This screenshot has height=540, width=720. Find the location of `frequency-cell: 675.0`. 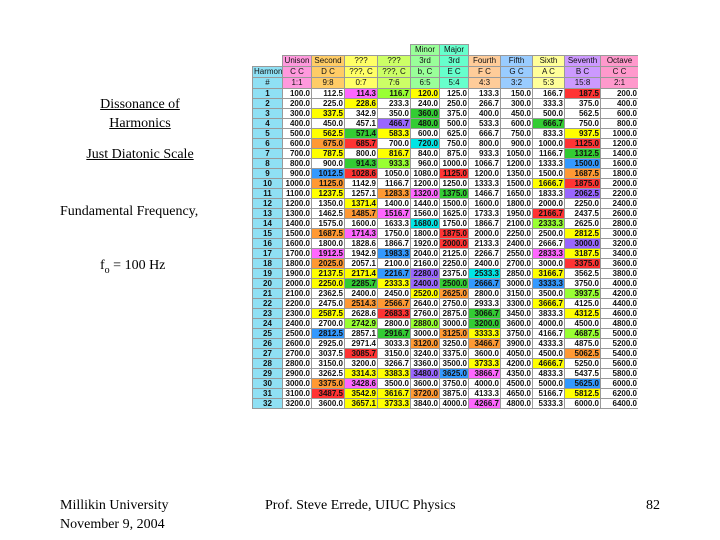

frequency-cell: 675.0 is located at coordinates (328, 143).